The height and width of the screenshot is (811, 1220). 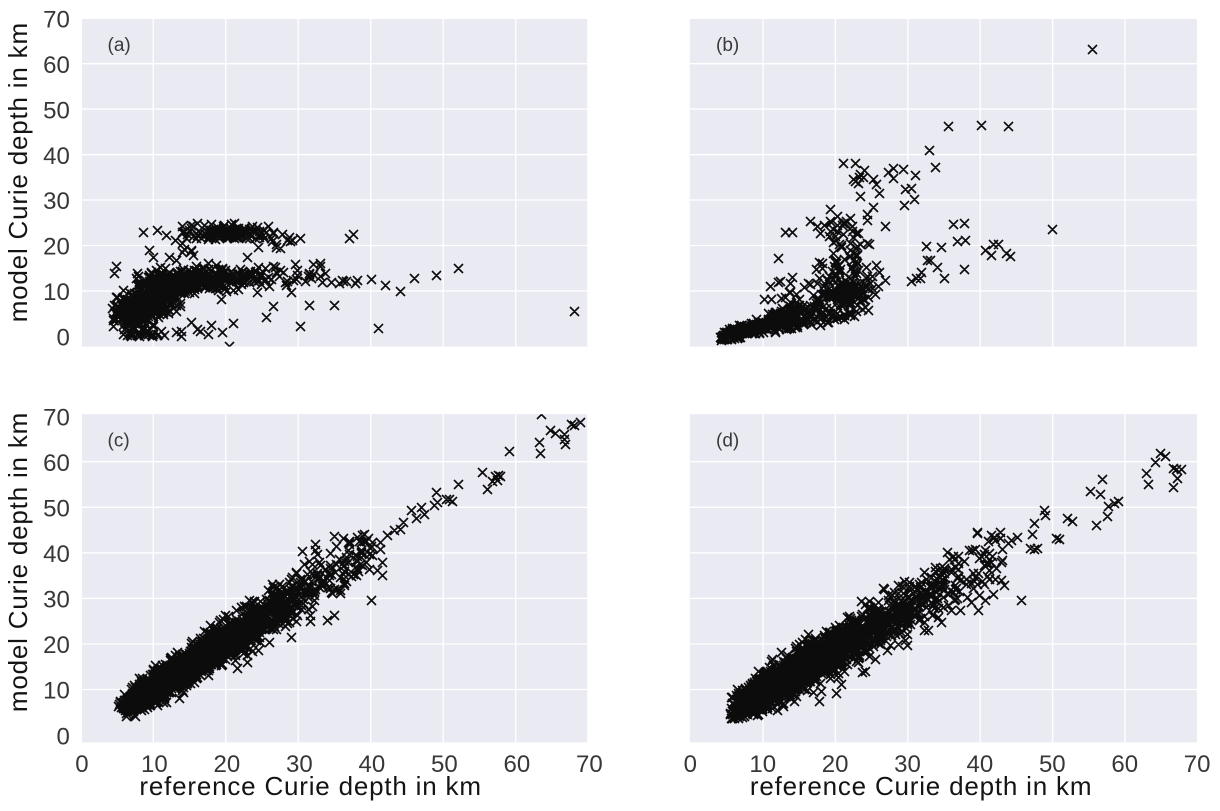 I want to click on svg-text: (d), so click(x=727, y=441).